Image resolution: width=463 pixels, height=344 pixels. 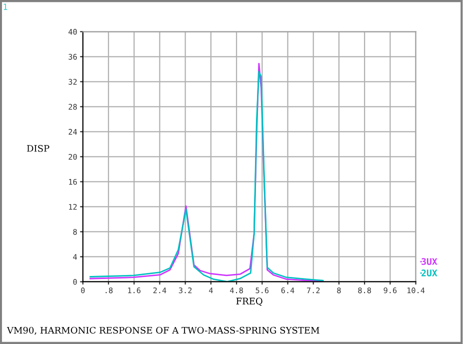 What do you see at coordinates (163, 330) in the screenshot?
I see `text: VM90, HARMONIC RESPONSE OF A TWO-MASS-SPRING SYSTEM` at bounding box center [163, 330].